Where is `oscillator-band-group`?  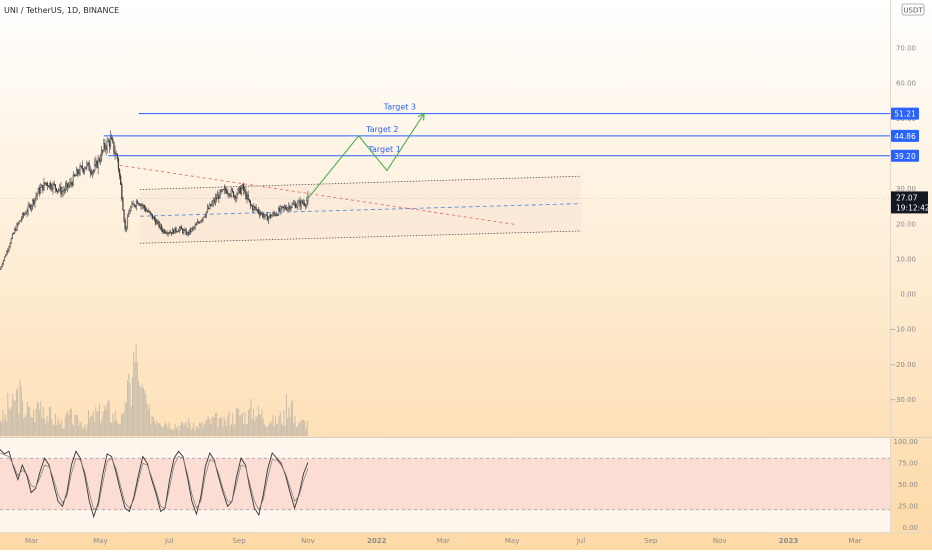
oscillator-band-group is located at coordinates (445, 484).